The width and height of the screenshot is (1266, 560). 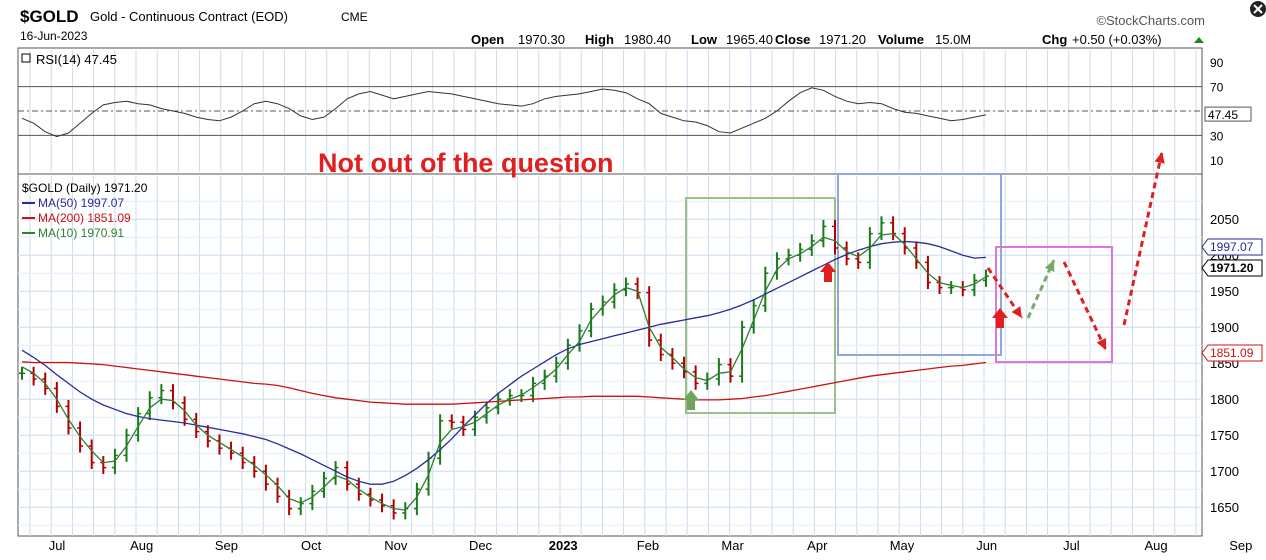 What do you see at coordinates (85, 188) in the screenshot?
I see `legend-price: $GOLD (Daily) 1971.20` at bounding box center [85, 188].